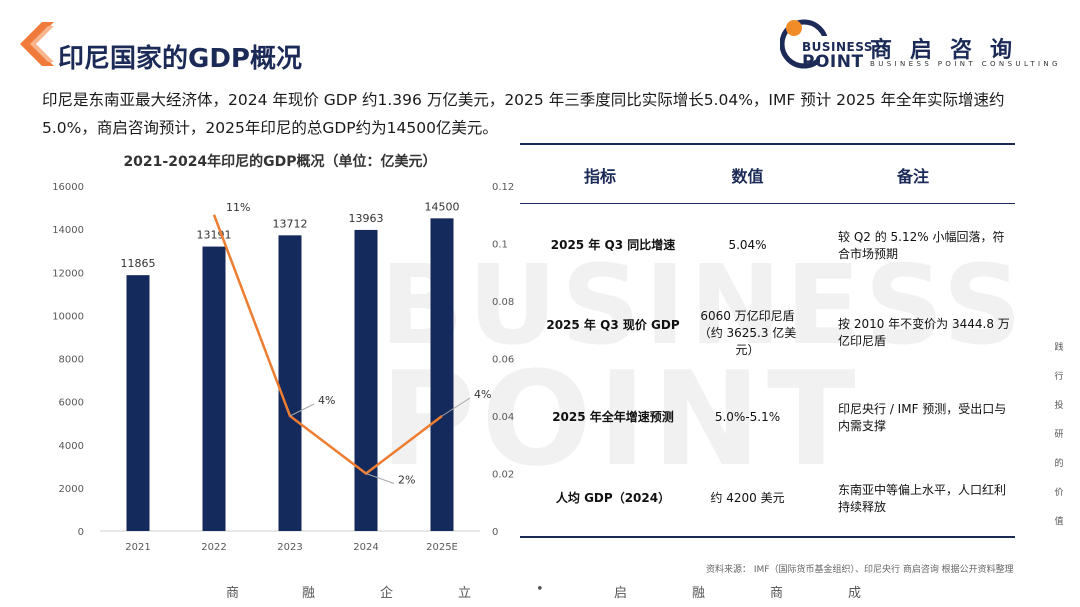  I want to click on x-tick-label: 2023, so click(289, 547).